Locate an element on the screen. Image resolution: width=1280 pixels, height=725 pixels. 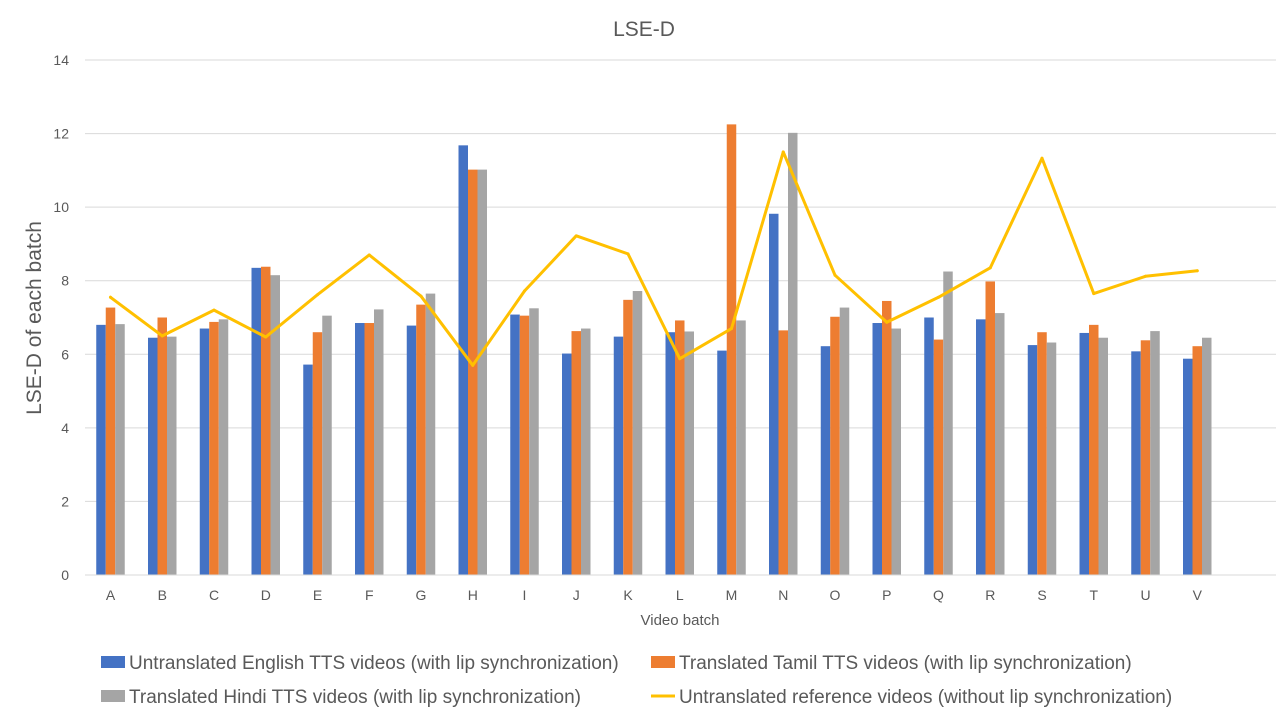
y-tick-label: 4 is located at coordinates (65, 428).